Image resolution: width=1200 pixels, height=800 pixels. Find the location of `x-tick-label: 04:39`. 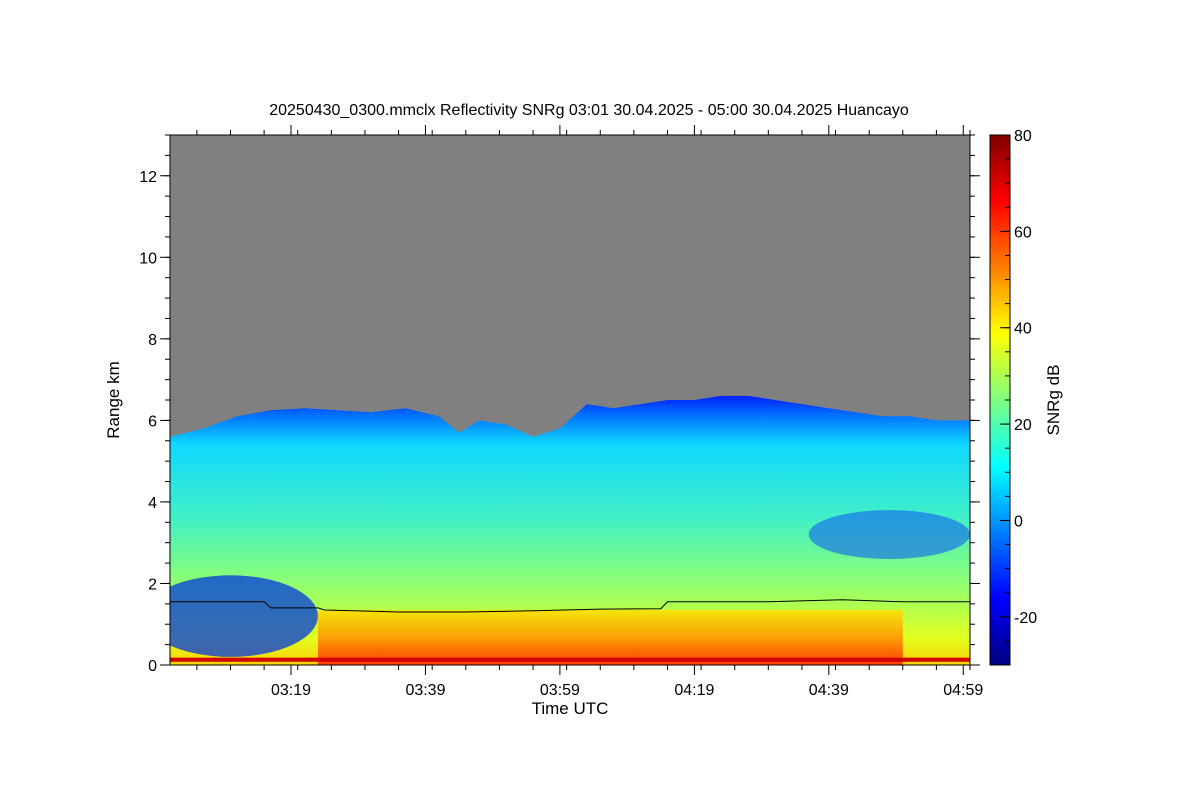

x-tick-label: 04:39 is located at coordinates (829, 690).